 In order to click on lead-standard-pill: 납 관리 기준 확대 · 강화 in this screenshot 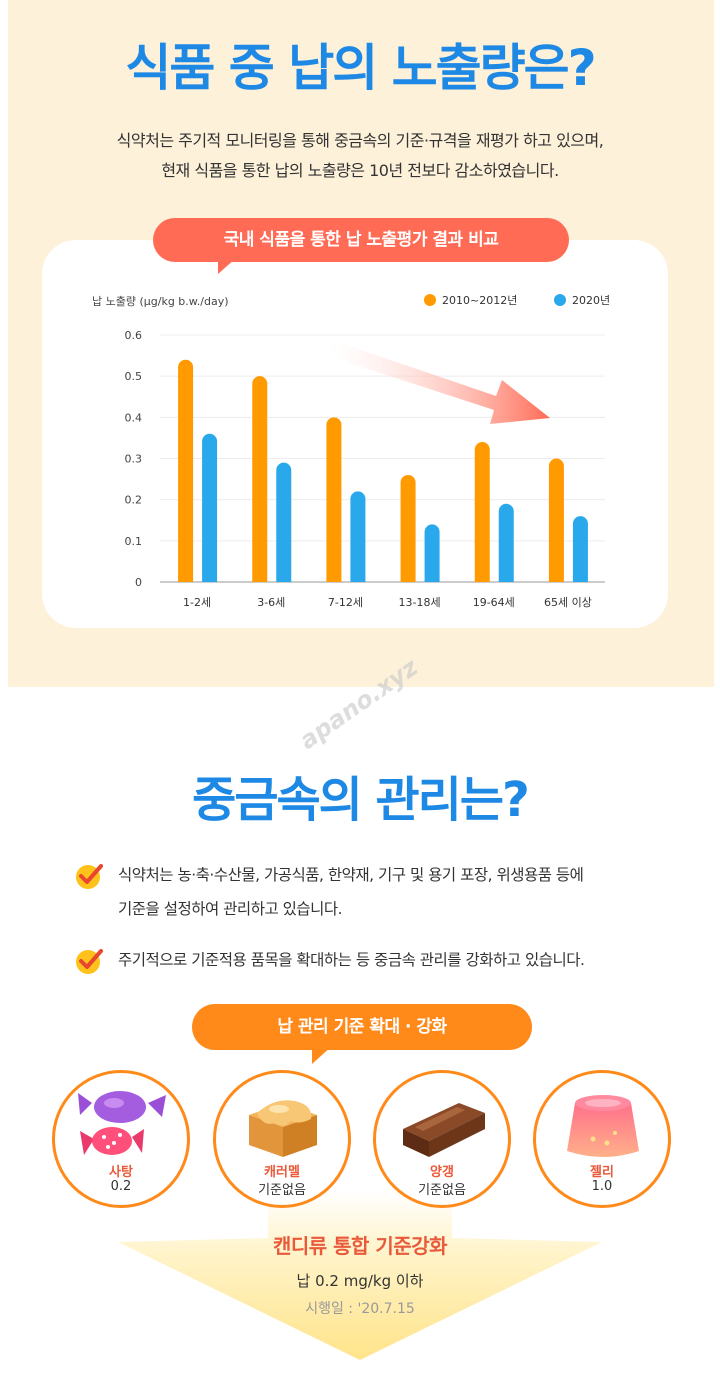, I will do `click(362, 1027)`.